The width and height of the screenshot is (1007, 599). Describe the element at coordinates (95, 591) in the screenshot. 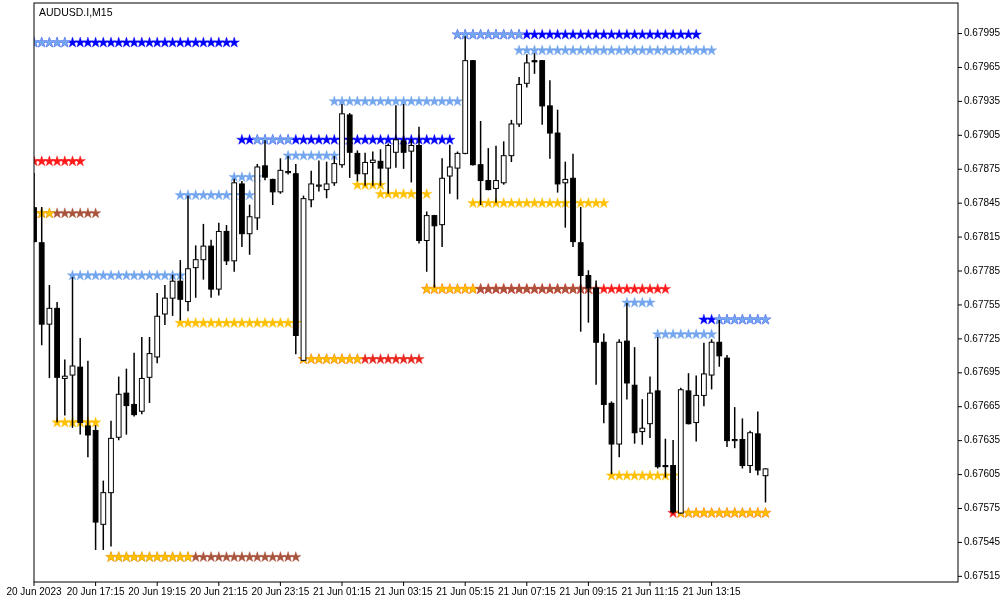

I see `x-tick-label: 20 Jun 17:15` at that location.